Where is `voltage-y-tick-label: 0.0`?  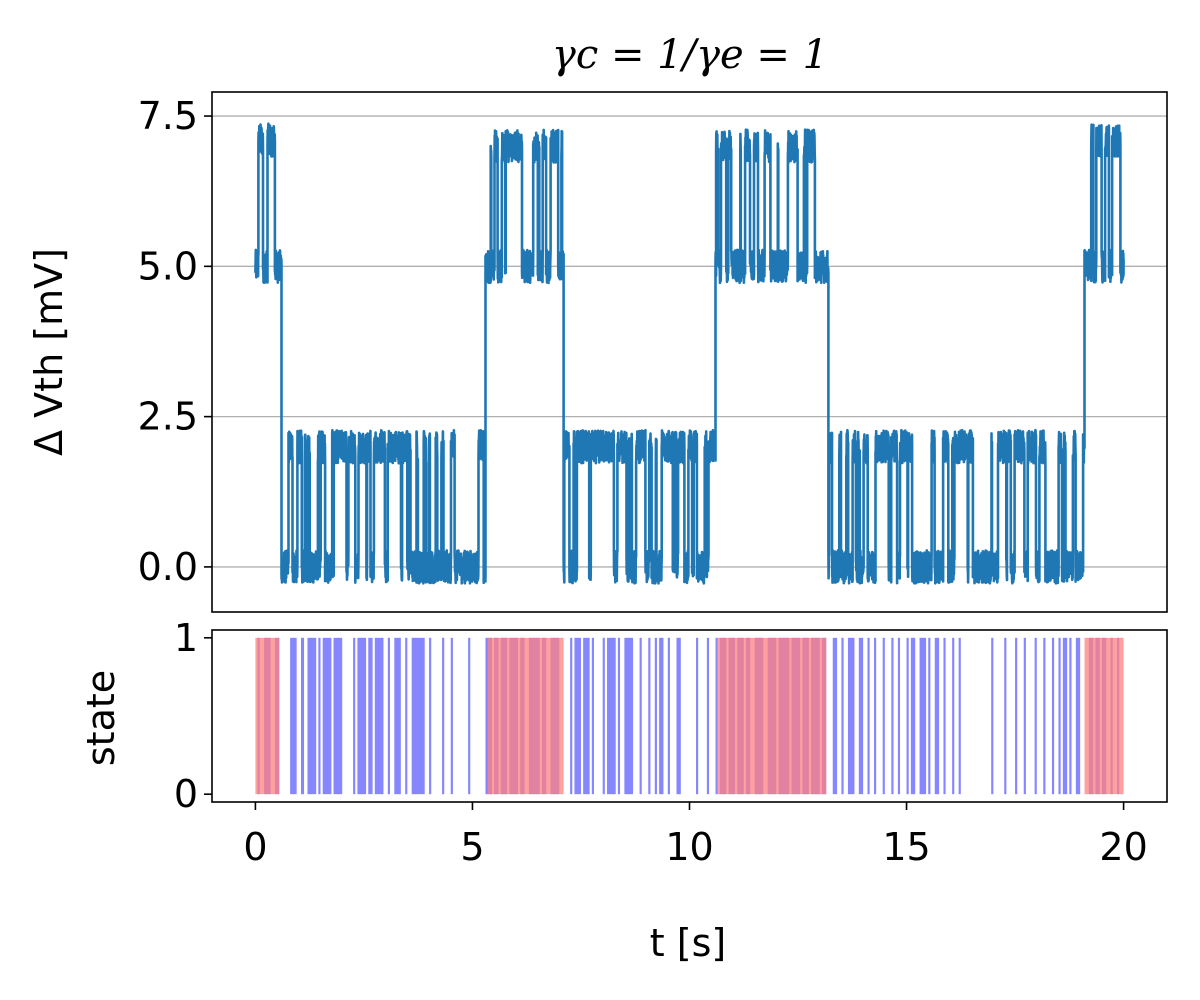 voltage-y-tick-label: 0.0 is located at coordinates (168, 567).